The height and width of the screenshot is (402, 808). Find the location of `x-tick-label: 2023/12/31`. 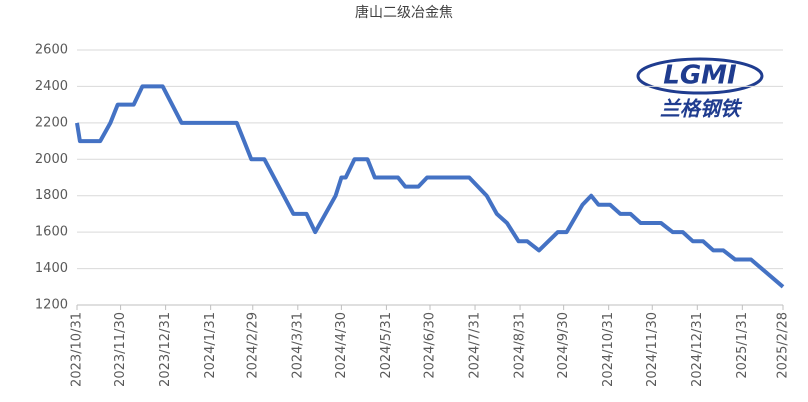

x-tick-label: 2023/12/31 is located at coordinates (165, 349).